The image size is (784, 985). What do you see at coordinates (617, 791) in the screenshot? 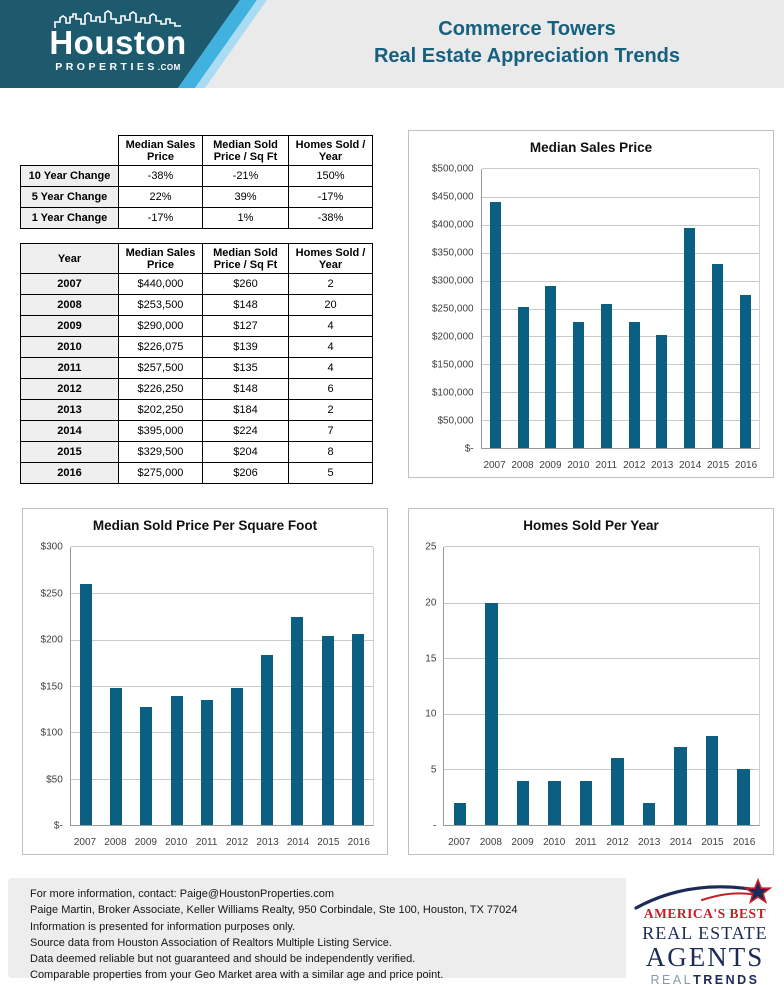
I see `bar-2012` at bounding box center [617, 791].